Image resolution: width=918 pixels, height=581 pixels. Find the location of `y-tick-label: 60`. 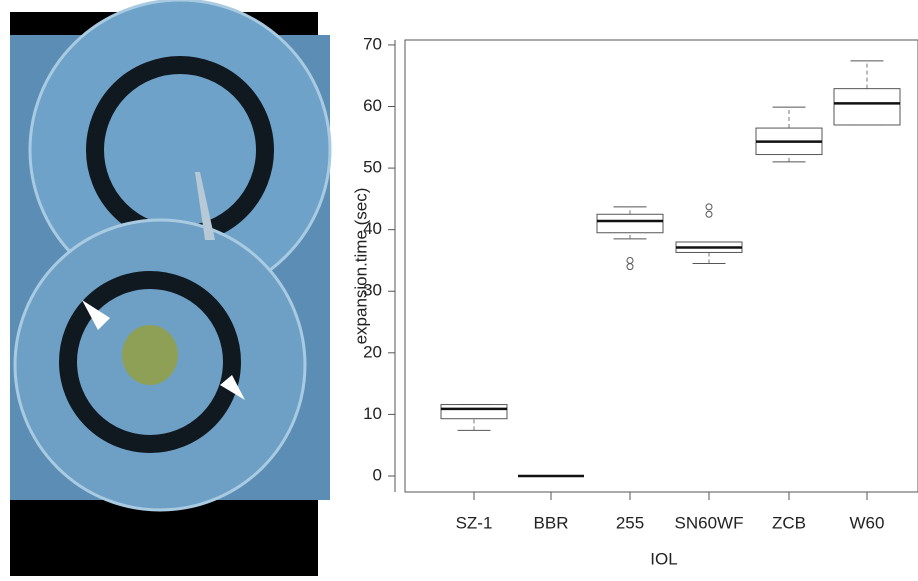

y-tick-label: 60 is located at coordinates (372, 105).